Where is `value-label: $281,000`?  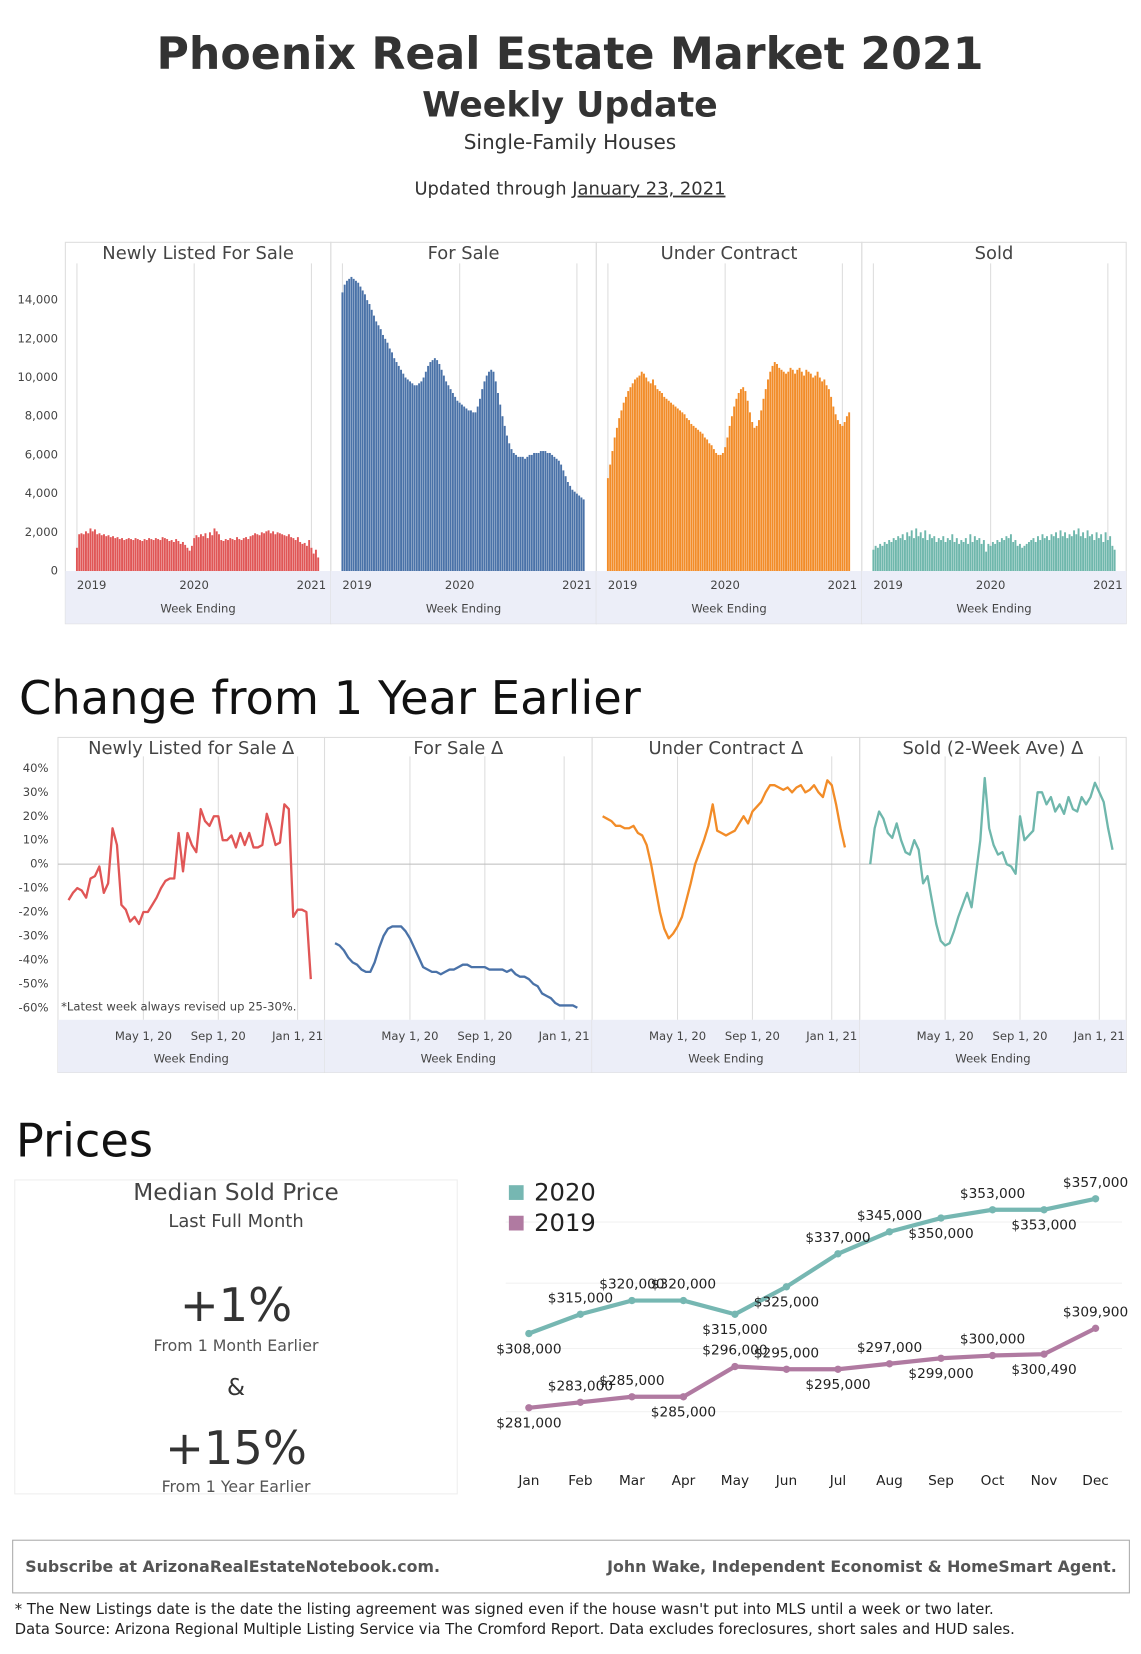
value-label: $281,000 is located at coordinates (528, 1424).